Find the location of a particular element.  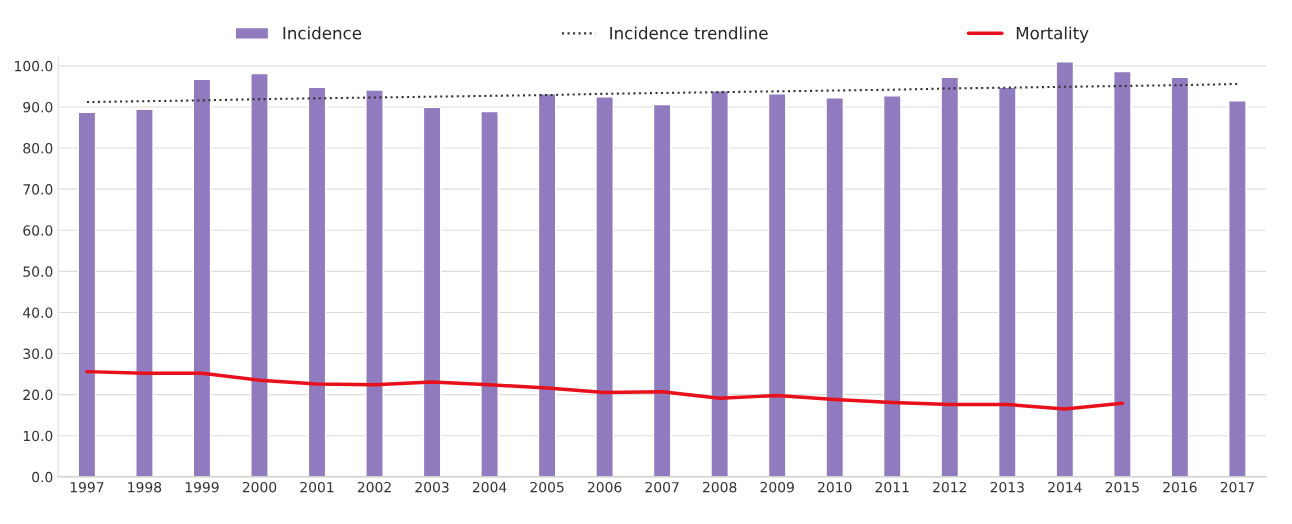

x-tick-label: 2004 is located at coordinates (489, 487).